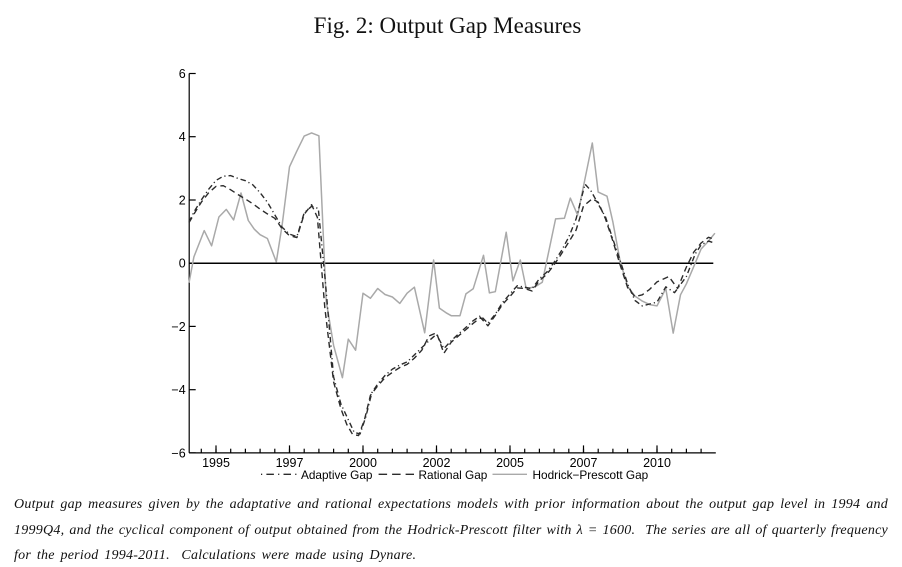 This screenshot has height=567, width=902. I want to click on svg-text: 0, so click(182, 264).